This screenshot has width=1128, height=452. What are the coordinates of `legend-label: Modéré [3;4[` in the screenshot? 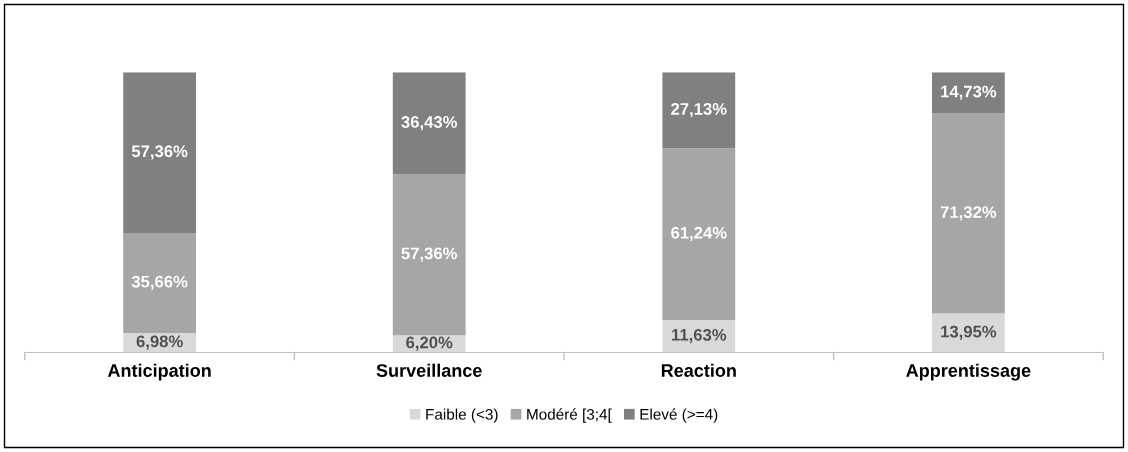 It's located at (569, 415).